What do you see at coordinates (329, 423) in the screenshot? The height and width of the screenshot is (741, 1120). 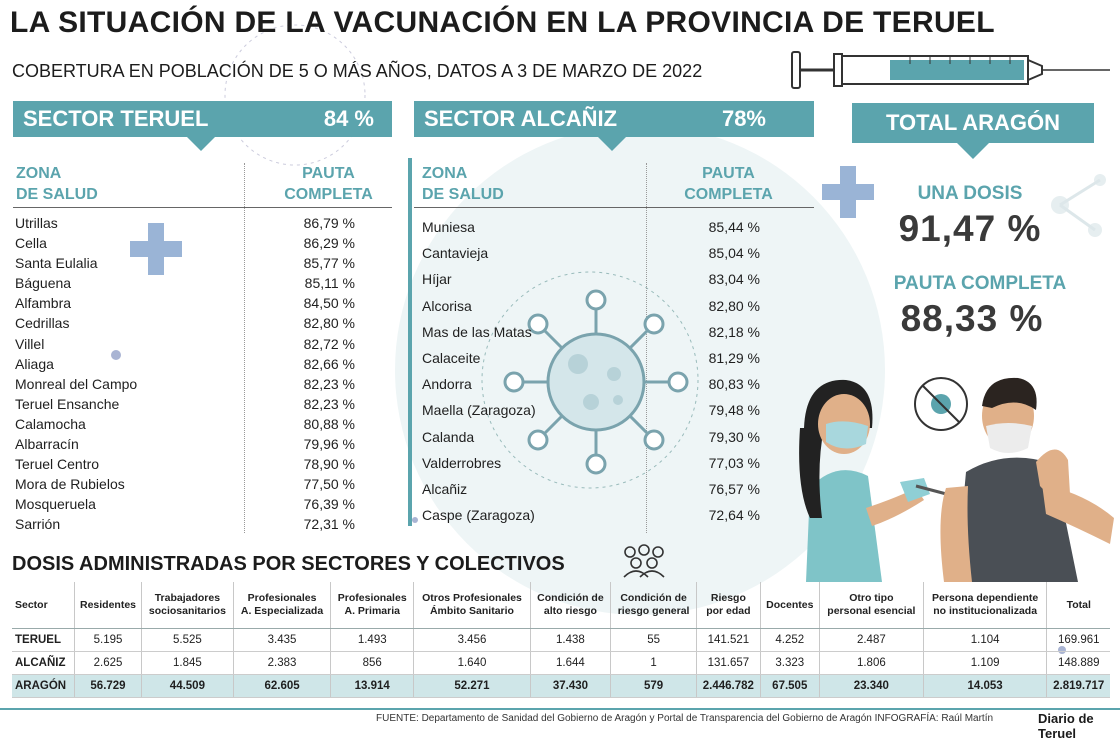 I see `zone-pct: 80,88 %` at bounding box center [329, 423].